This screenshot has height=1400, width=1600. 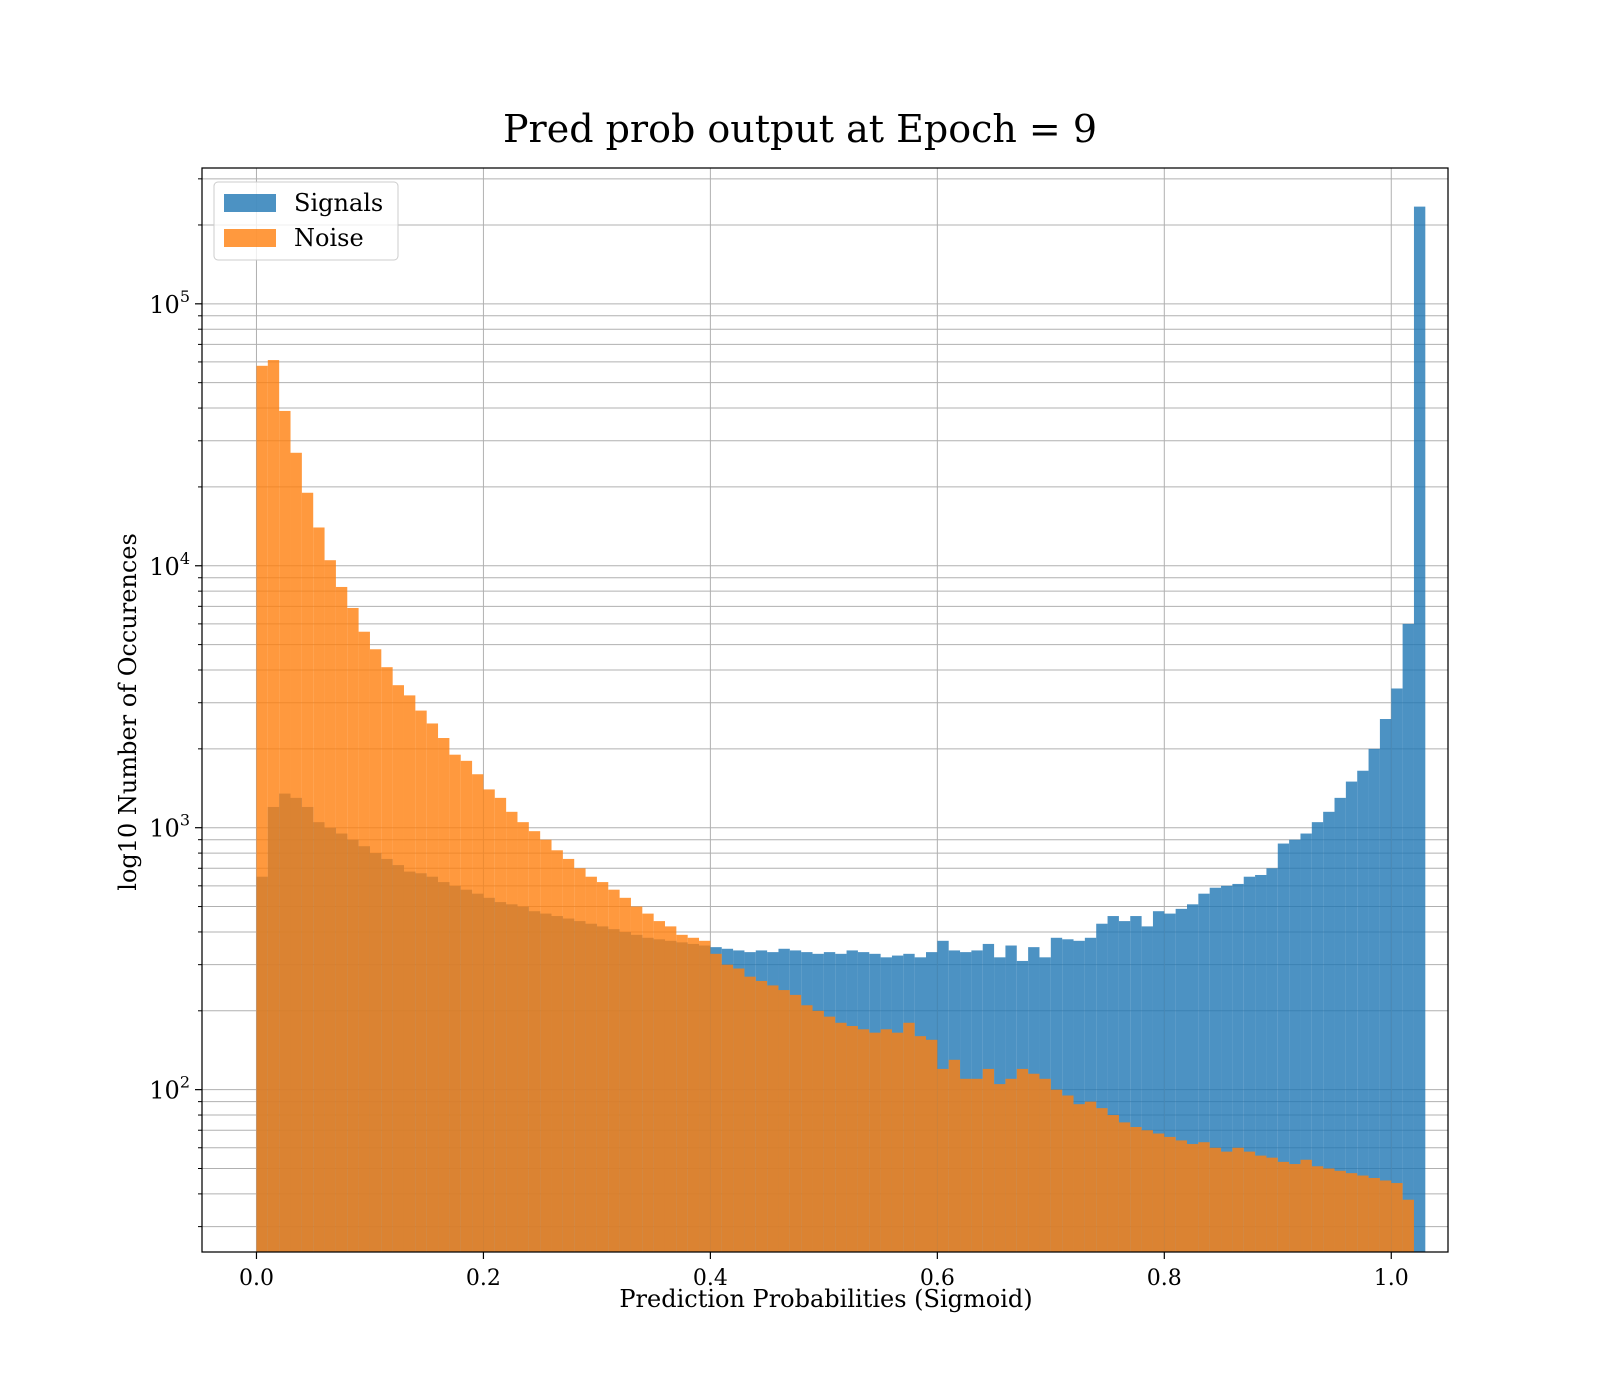 What do you see at coordinates (338, 203) in the screenshot?
I see `legend-label-signals: Signals` at bounding box center [338, 203].